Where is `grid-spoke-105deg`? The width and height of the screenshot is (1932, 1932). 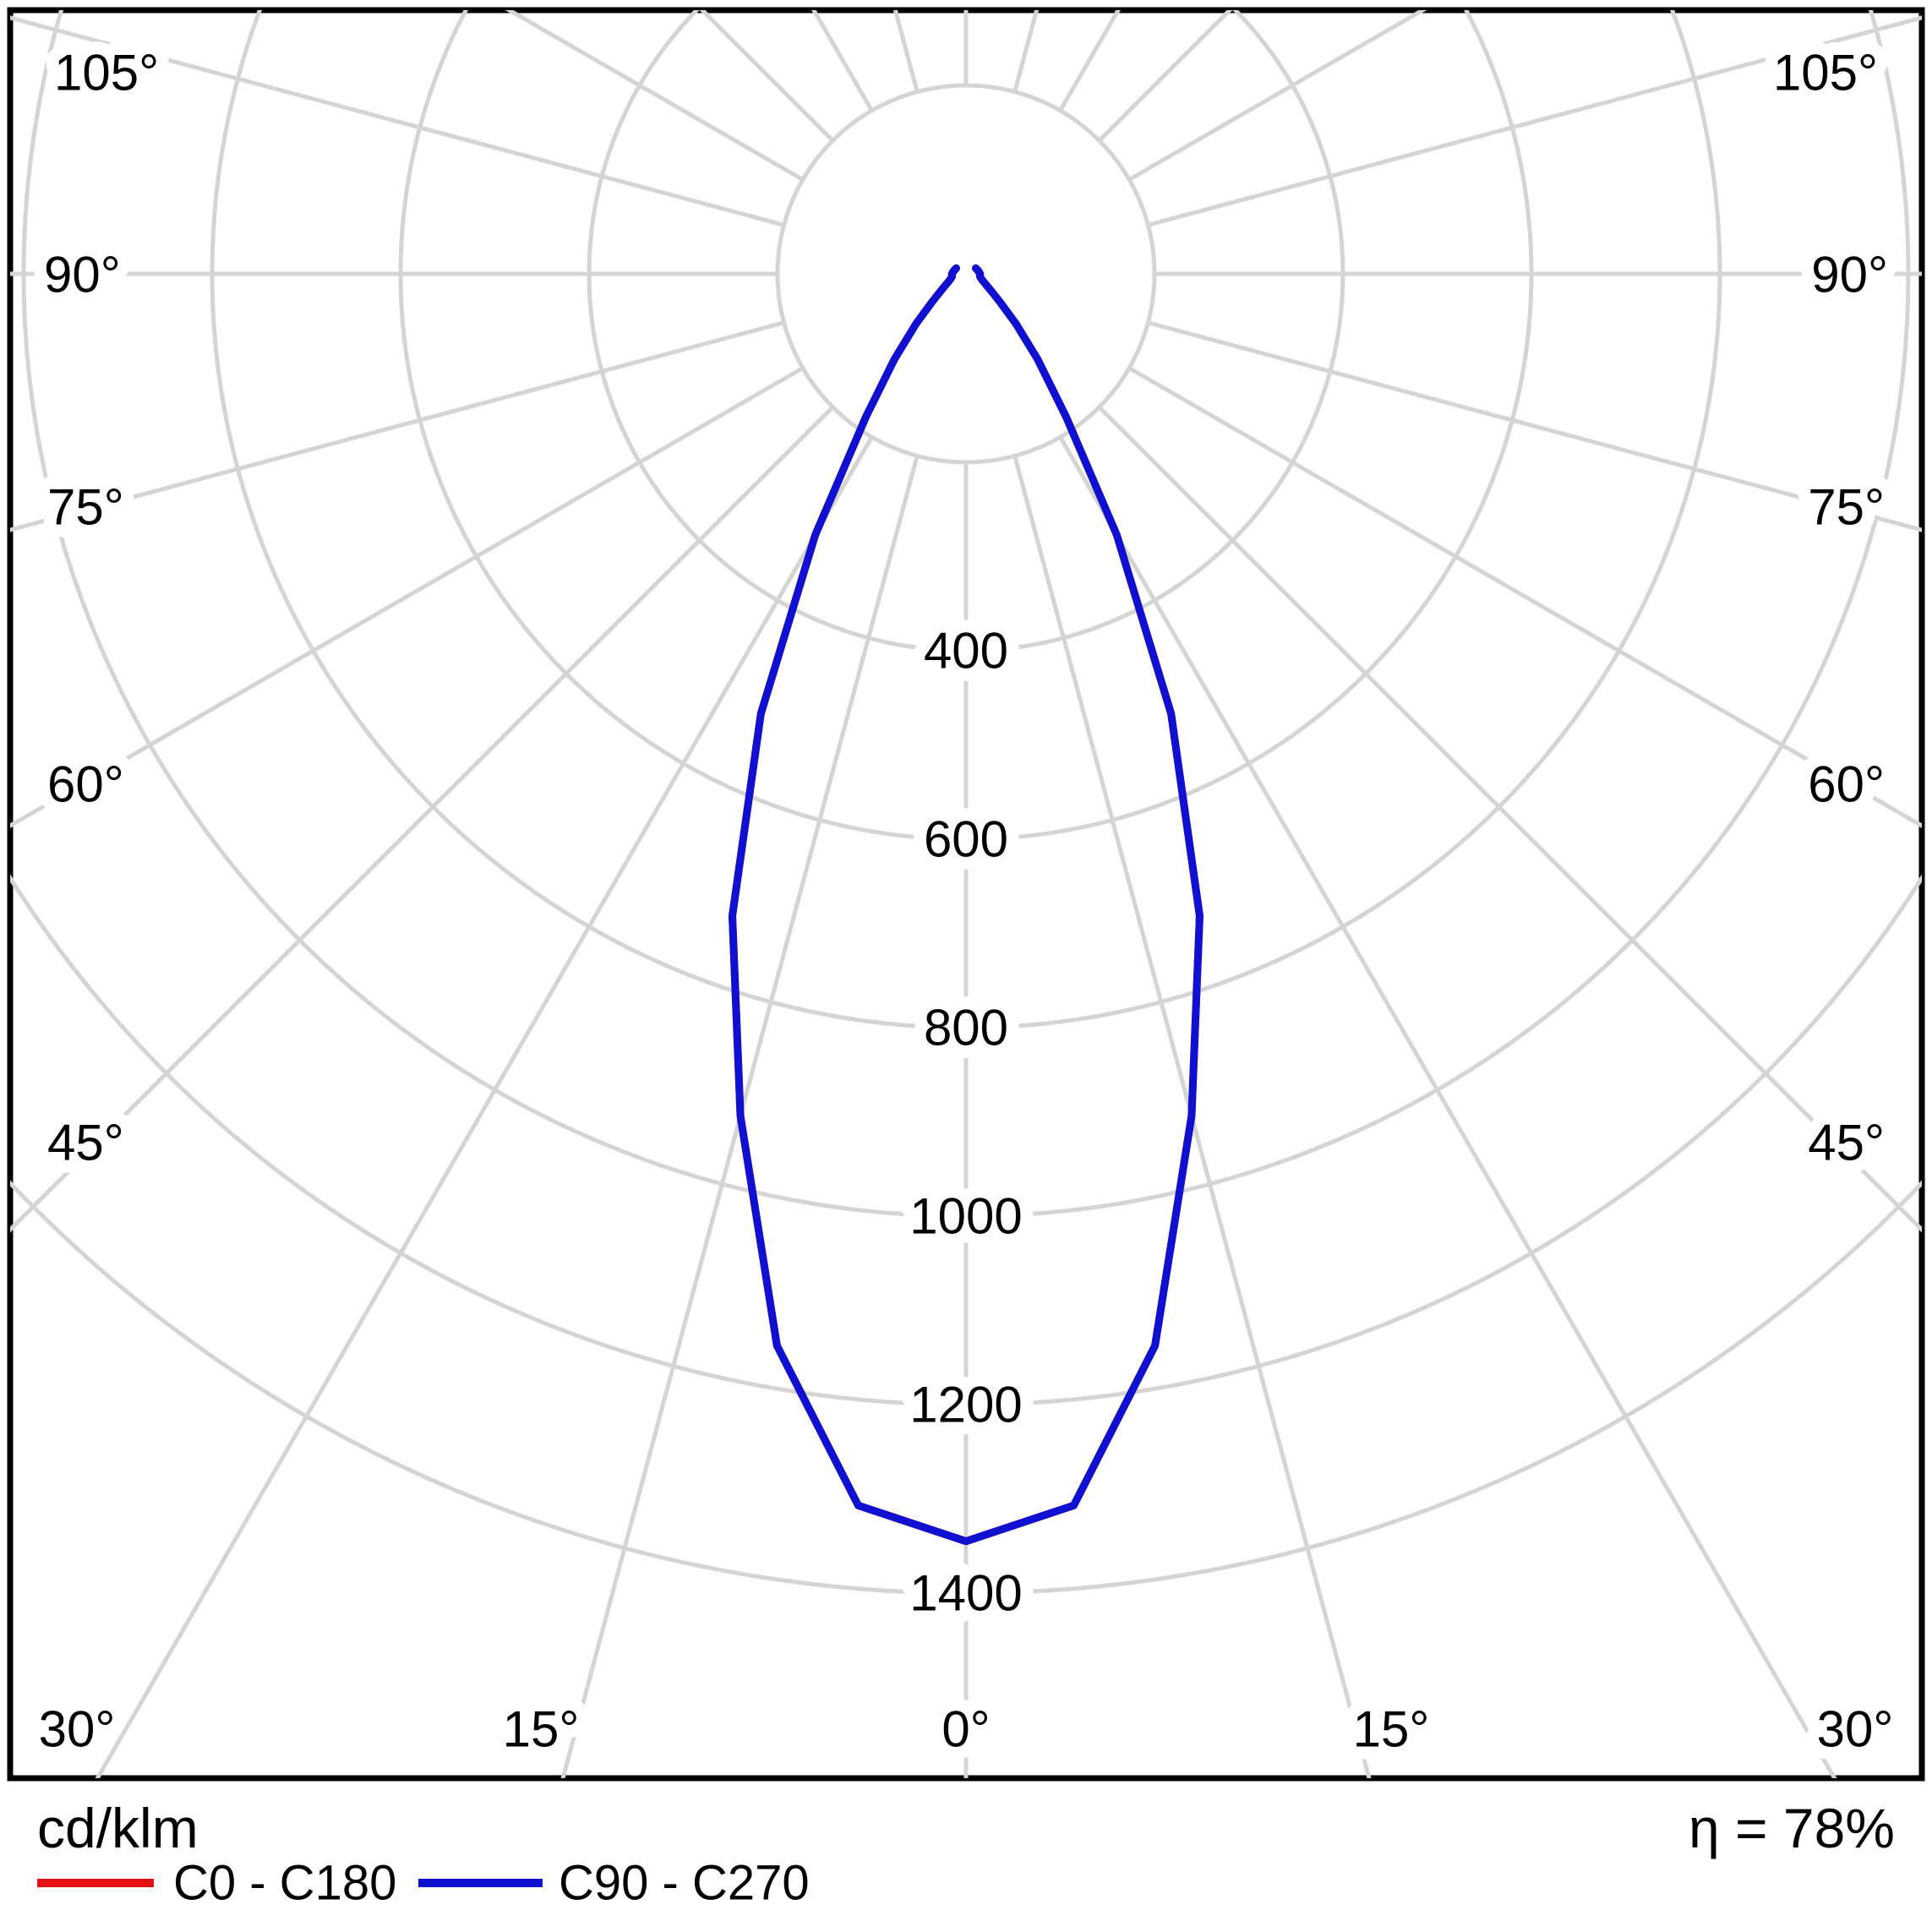
grid-spoke-105deg is located at coordinates (1534, 121).